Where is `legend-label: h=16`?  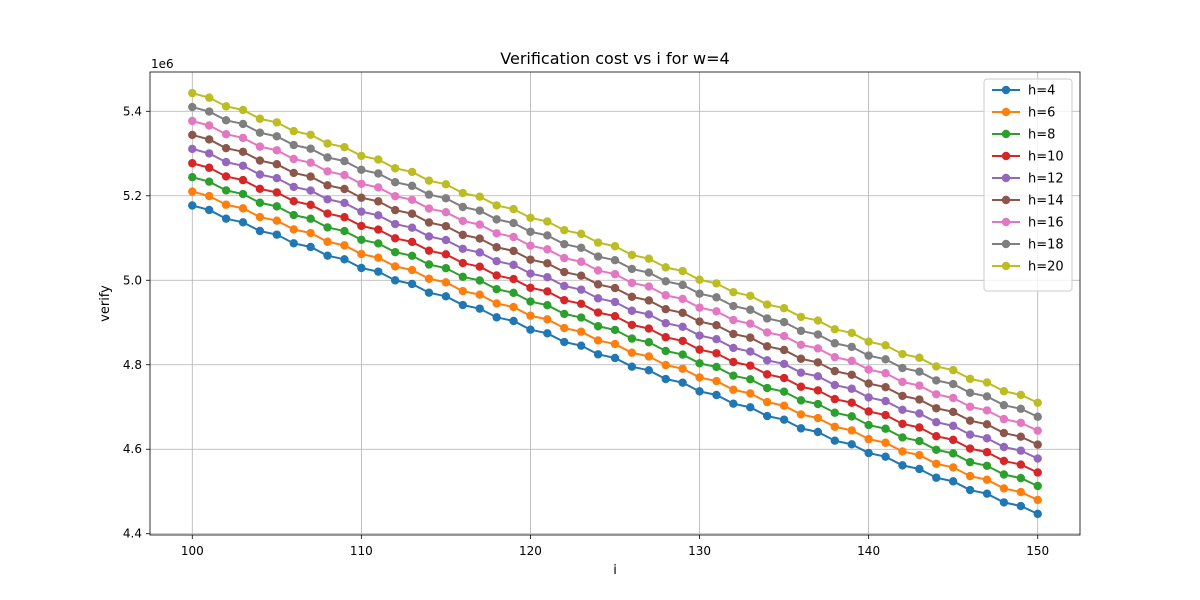 legend-label: h=16 is located at coordinates (1046, 223).